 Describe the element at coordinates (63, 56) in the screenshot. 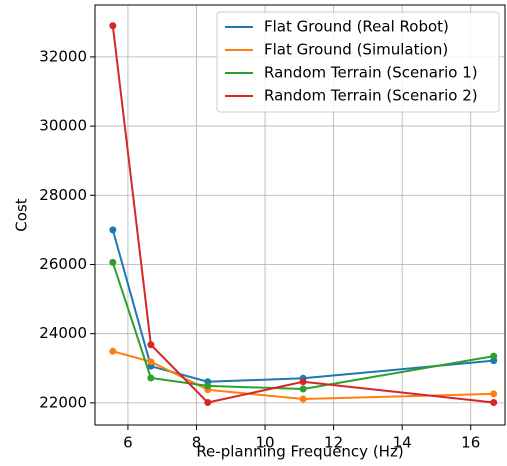

I see `y-tick-label: 32000` at that location.